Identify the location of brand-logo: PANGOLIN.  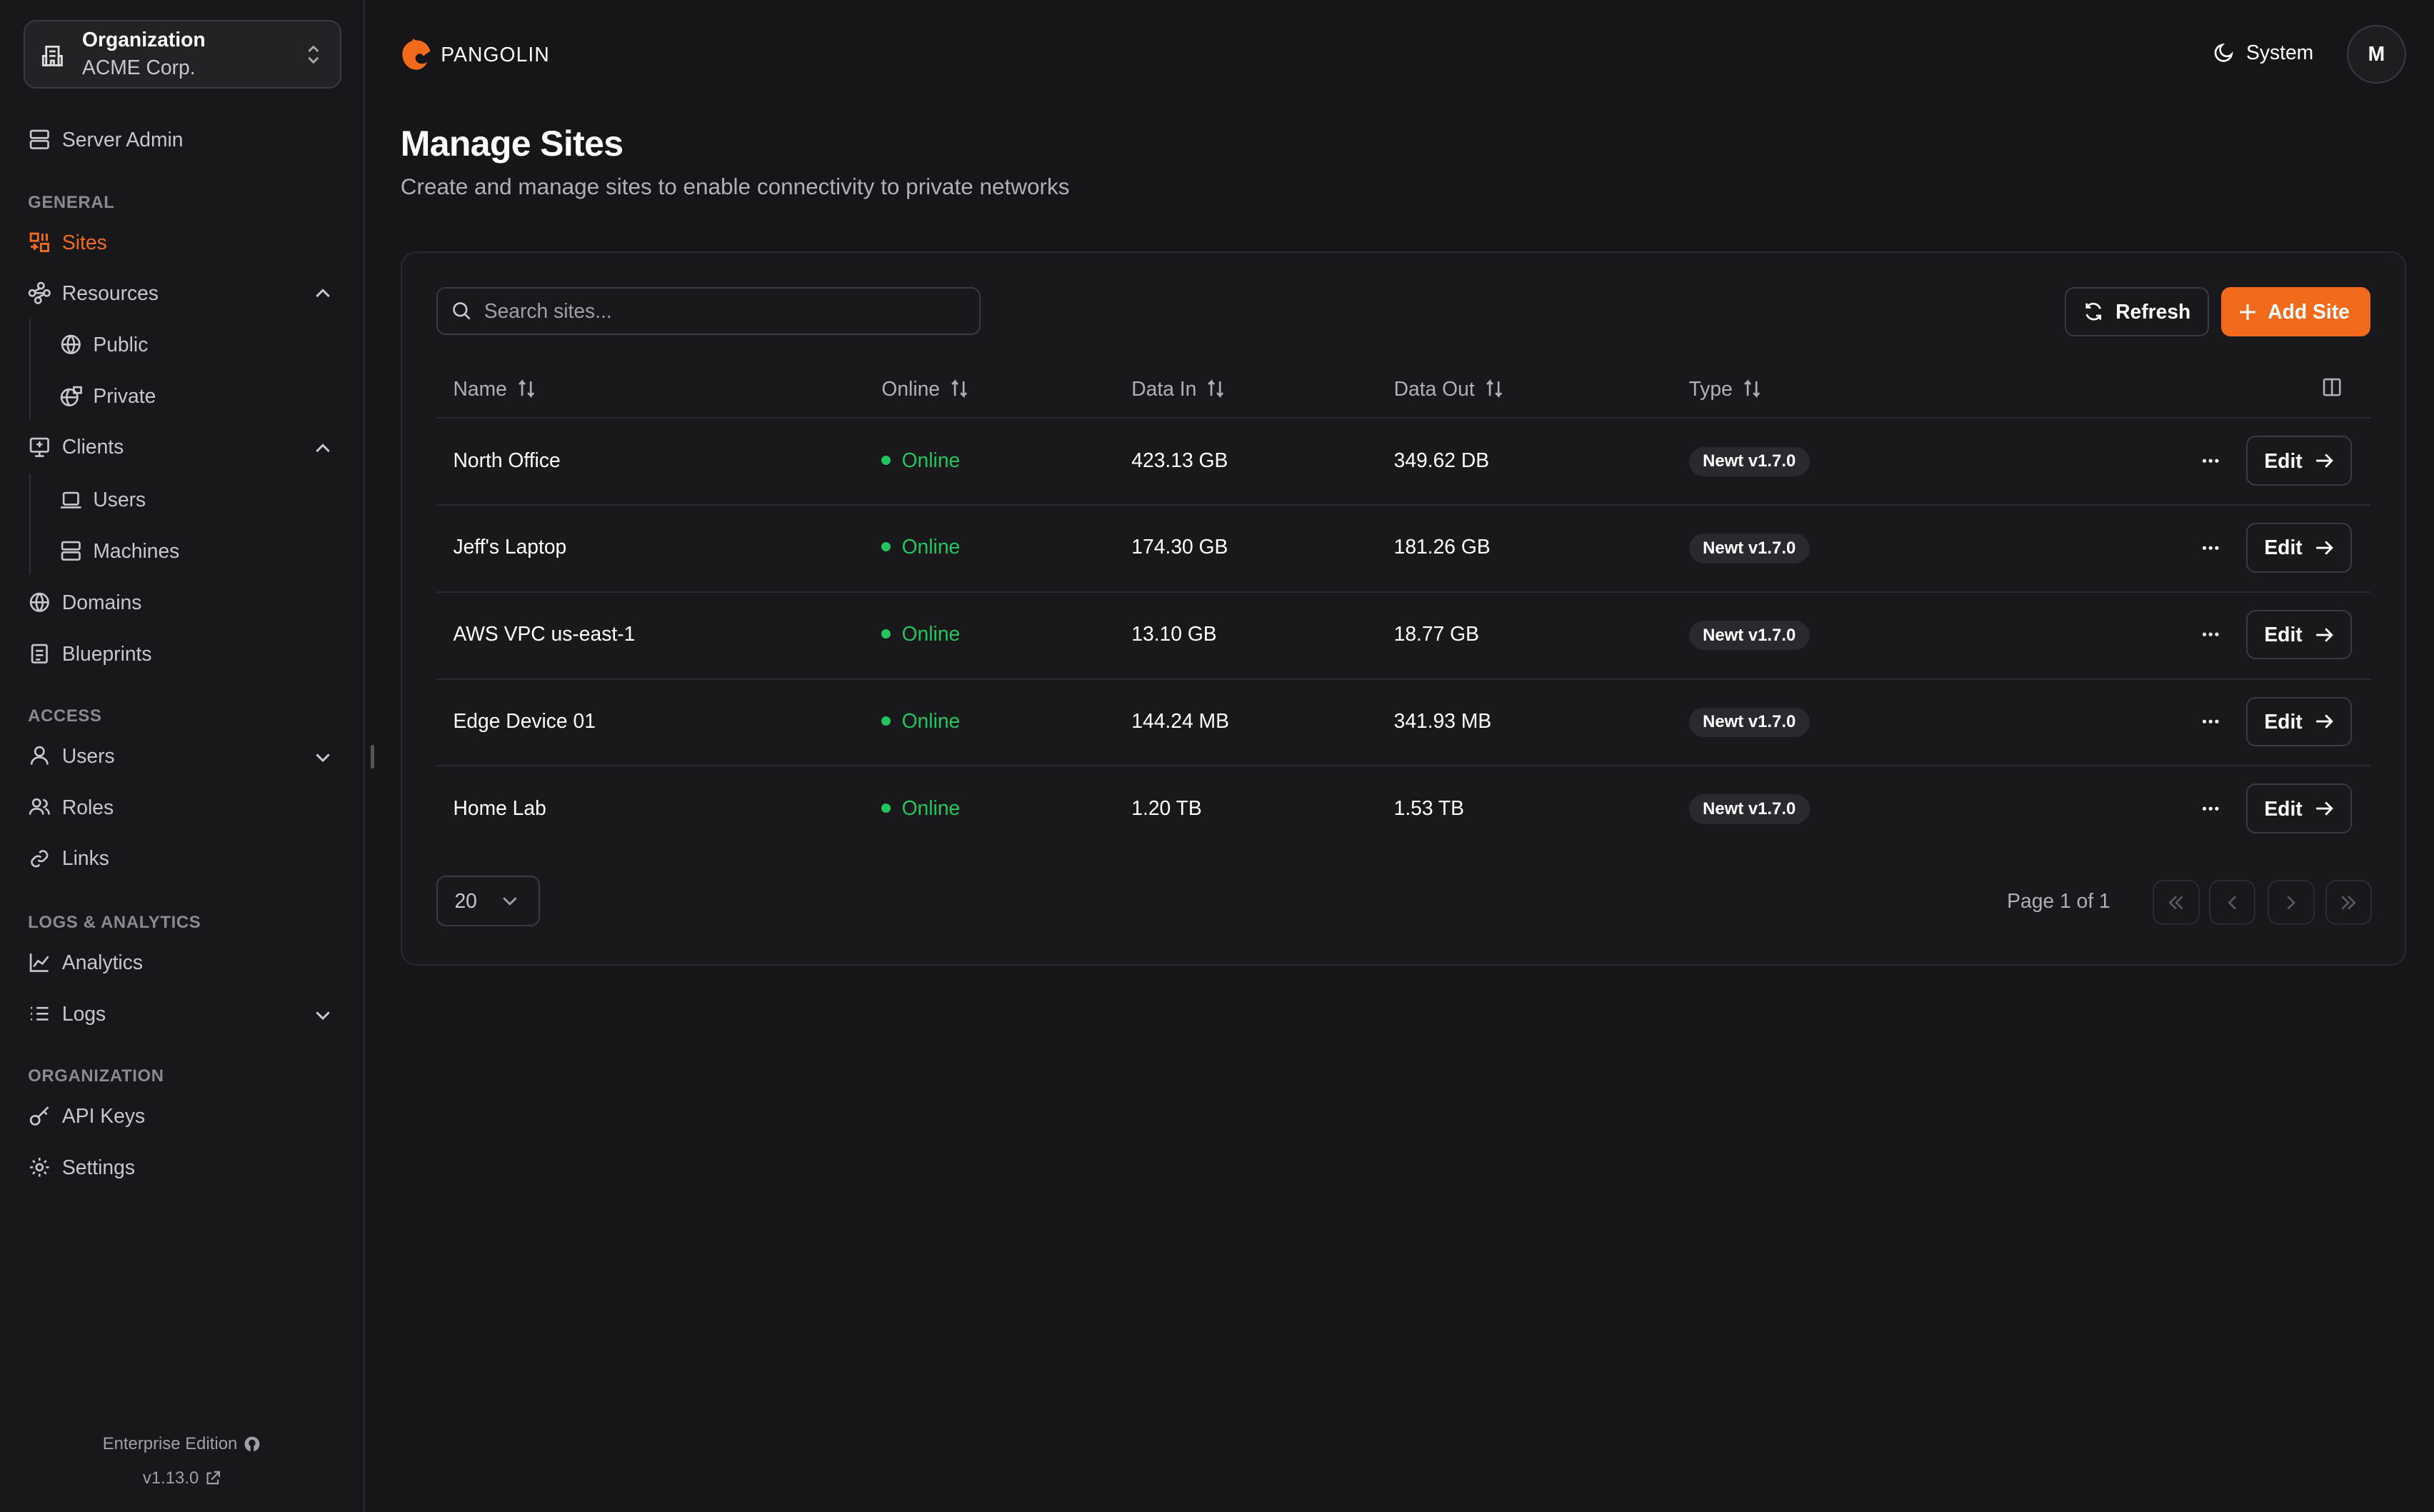
(474, 54).